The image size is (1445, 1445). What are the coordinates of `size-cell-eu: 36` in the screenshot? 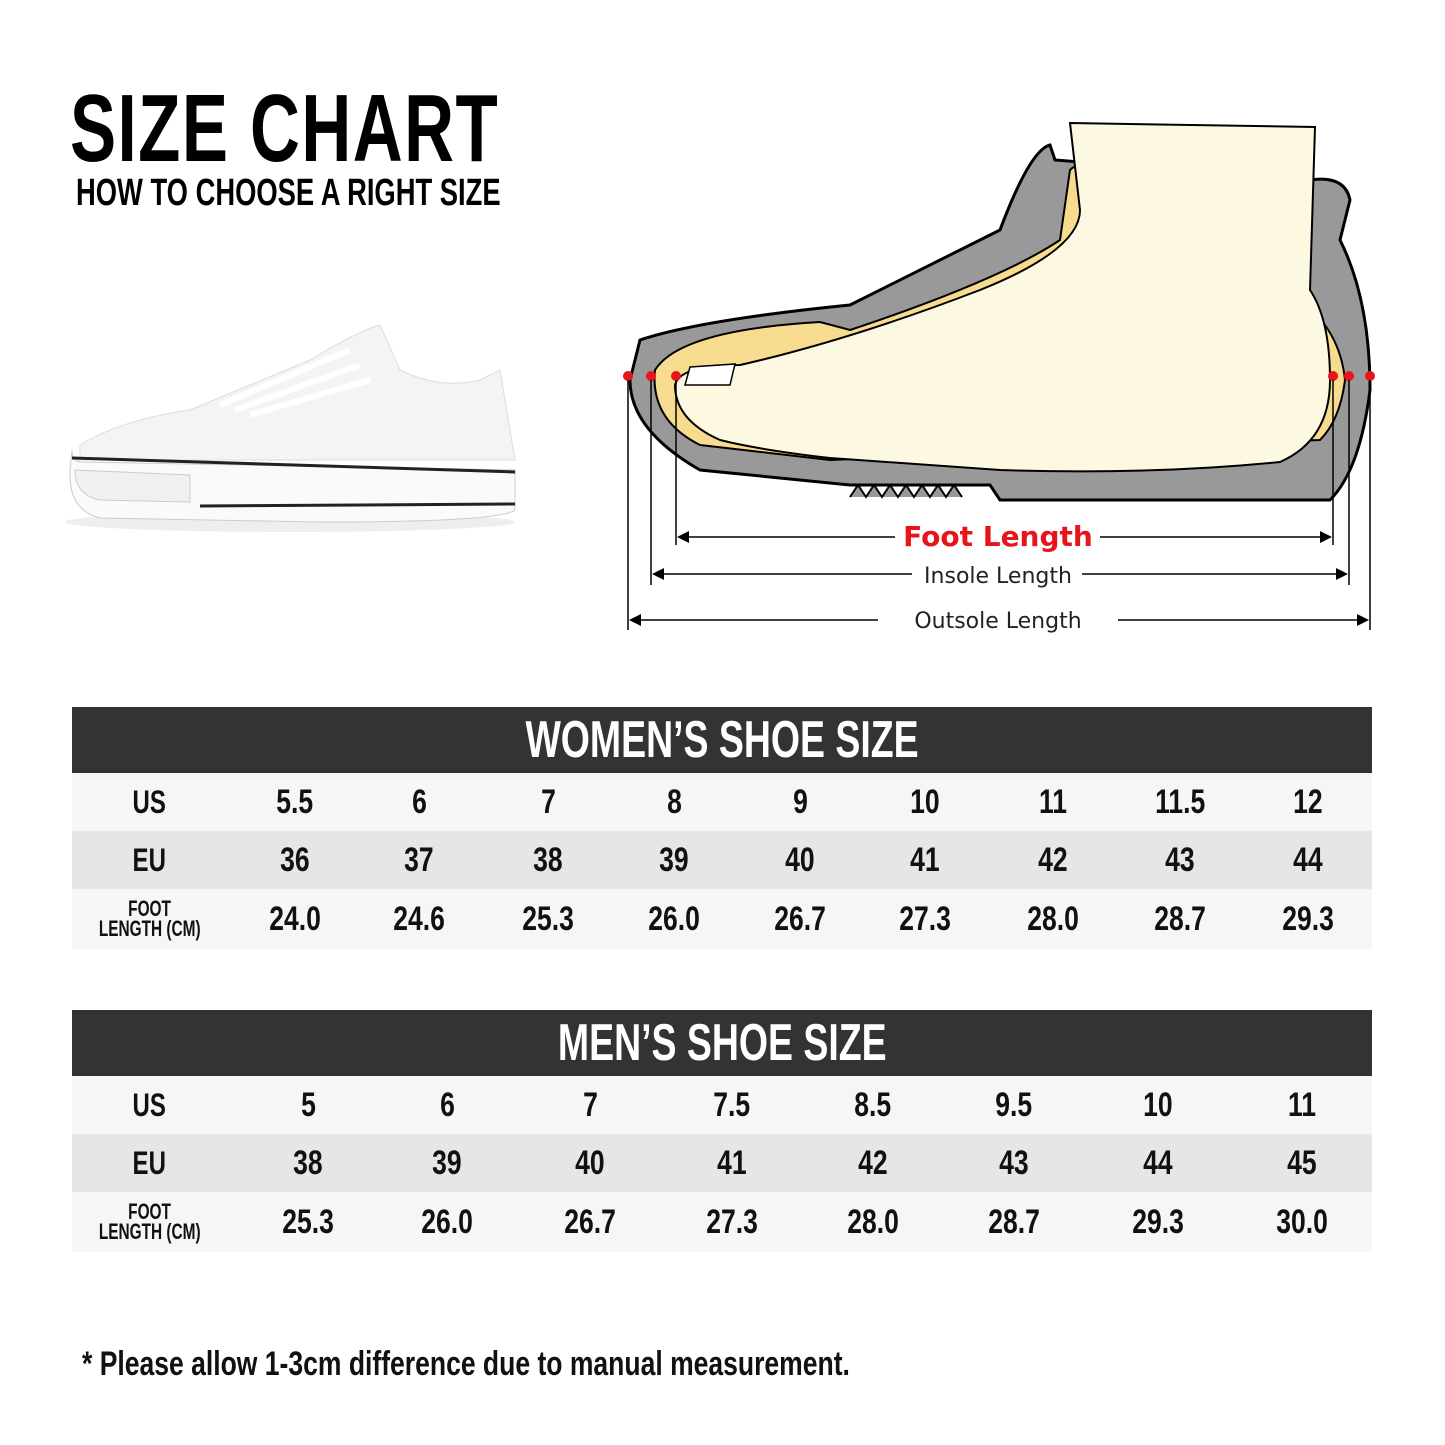 It's located at (295, 860).